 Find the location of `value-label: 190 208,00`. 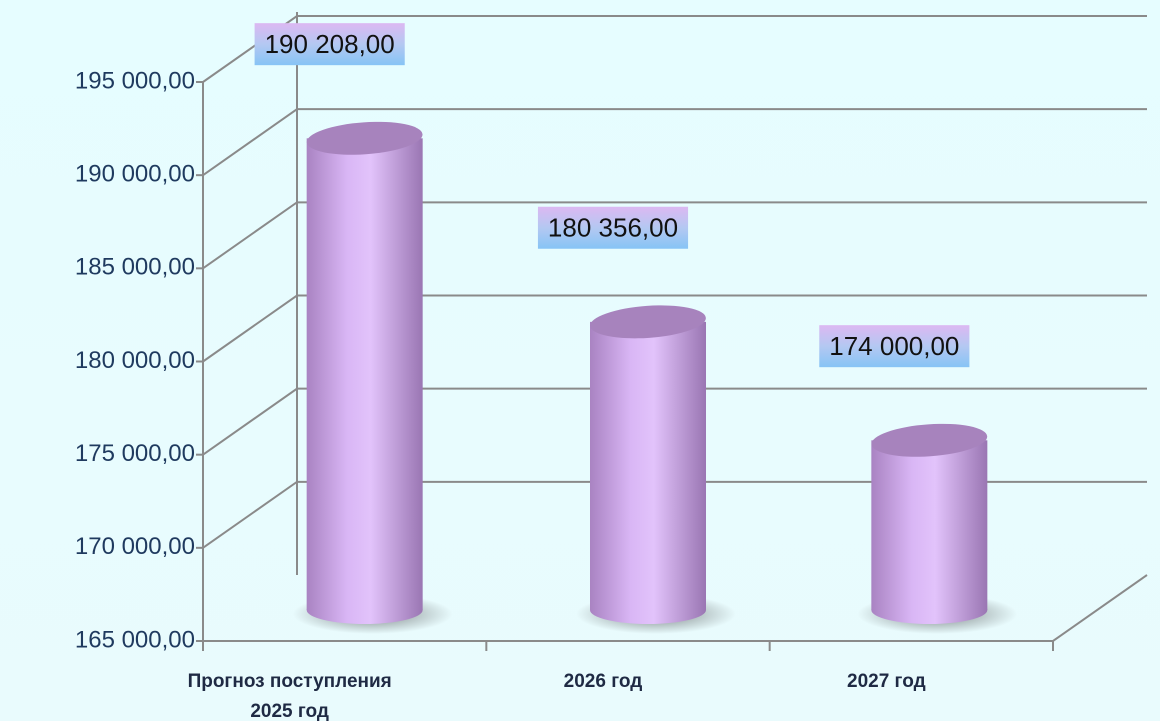

value-label: 190 208,00 is located at coordinates (329, 44).